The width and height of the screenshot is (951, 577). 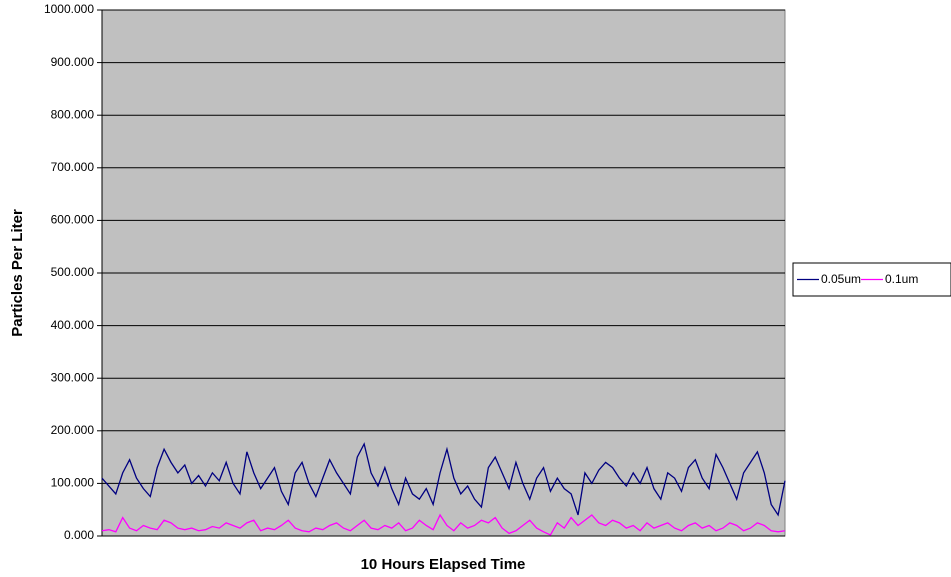 What do you see at coordinates (901, 279) in the screenshot?
I see `legend-label: 0.1um` at bounding box center [901, 279].